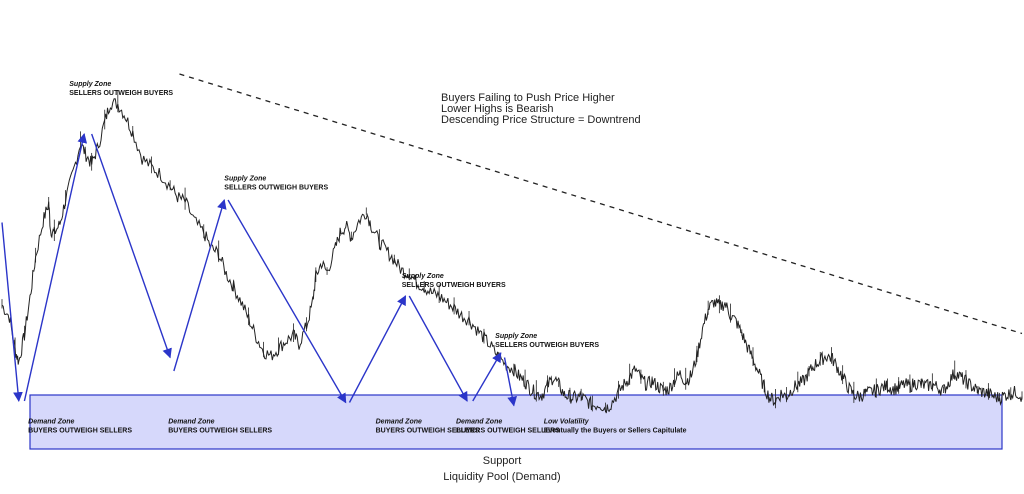 The width and height of the screenshot is (1024, 494). What do you see at coordinates (502, 461) in the screenshot?
I see `support-caption: Support` at bounding box center [502, 461].